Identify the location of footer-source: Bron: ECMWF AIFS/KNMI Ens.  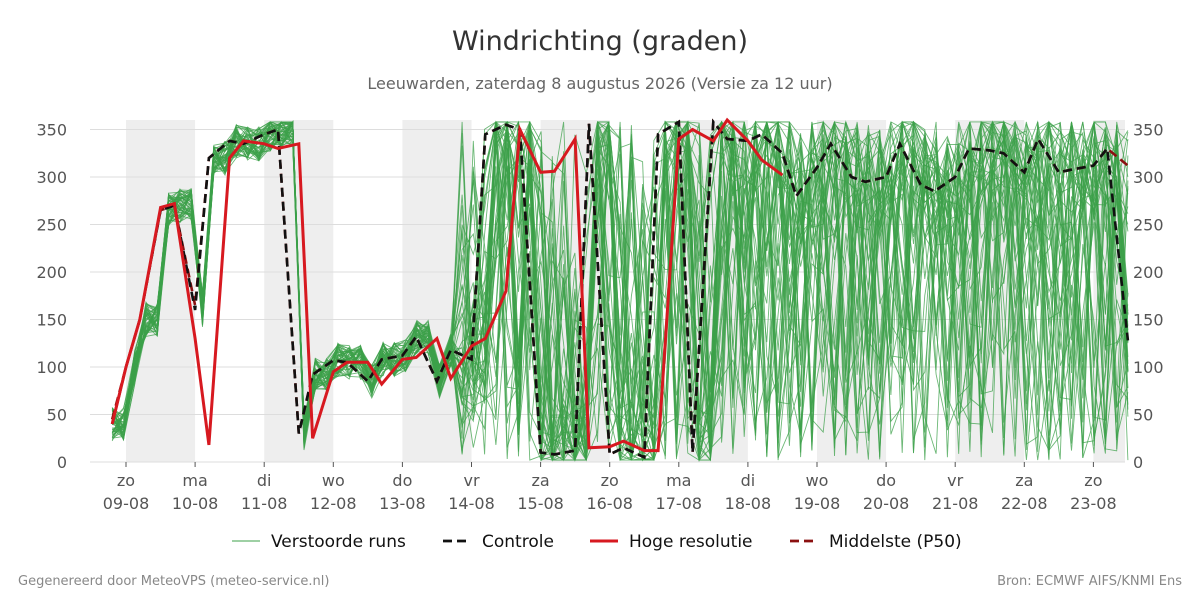
(1089, 581).